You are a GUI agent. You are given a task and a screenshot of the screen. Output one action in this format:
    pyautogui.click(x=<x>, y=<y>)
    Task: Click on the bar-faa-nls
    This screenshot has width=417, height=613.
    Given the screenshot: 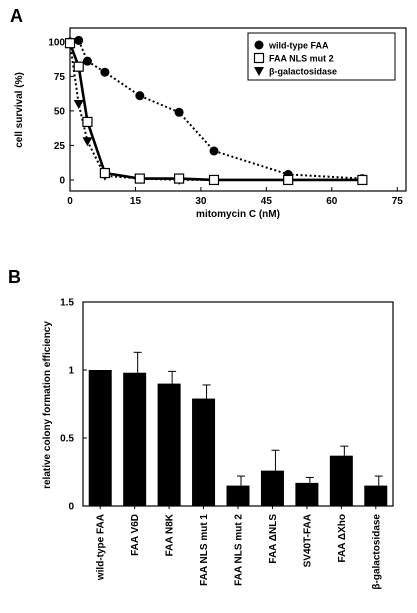 What is the action you would take?
    pyautogui.click(x=272, y=488)
    